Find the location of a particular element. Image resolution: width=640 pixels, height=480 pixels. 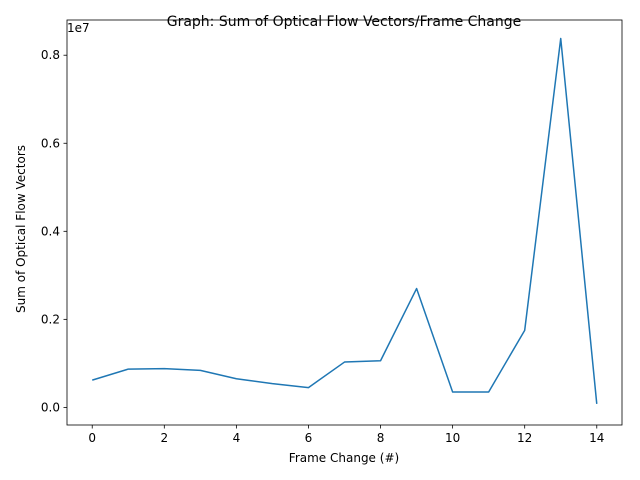

x-tick-label: 8 is located at coordinates (381, 438).